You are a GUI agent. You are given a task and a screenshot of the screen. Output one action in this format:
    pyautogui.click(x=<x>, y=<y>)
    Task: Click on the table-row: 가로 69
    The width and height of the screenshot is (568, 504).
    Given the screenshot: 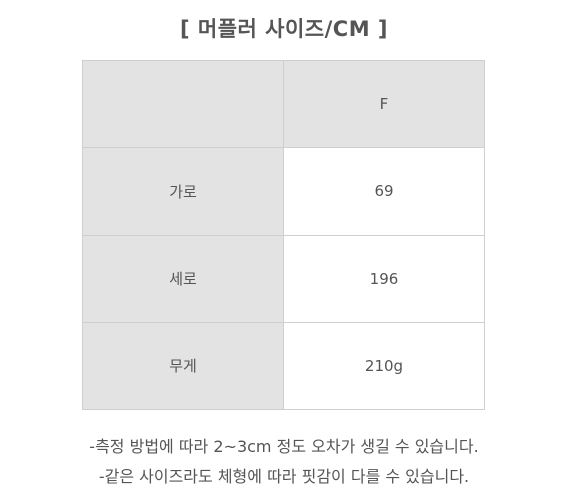 What is the action you would take?
    pyautogui.click(x=283, y=191)
    